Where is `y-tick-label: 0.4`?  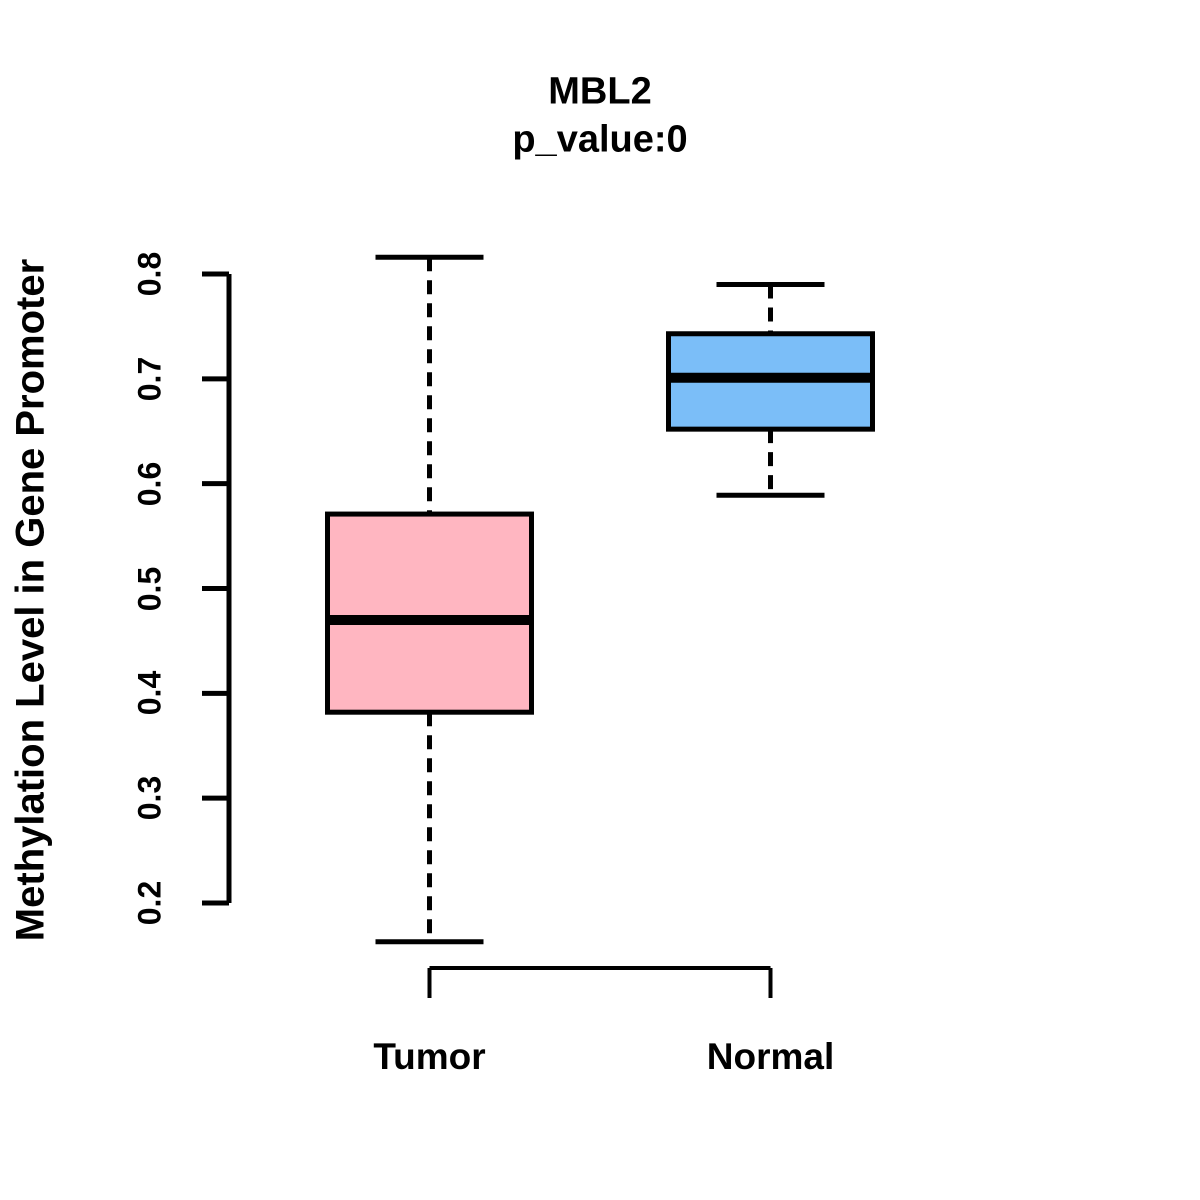
y-tick-label: 0.4 is located at coordinates (149, 693).